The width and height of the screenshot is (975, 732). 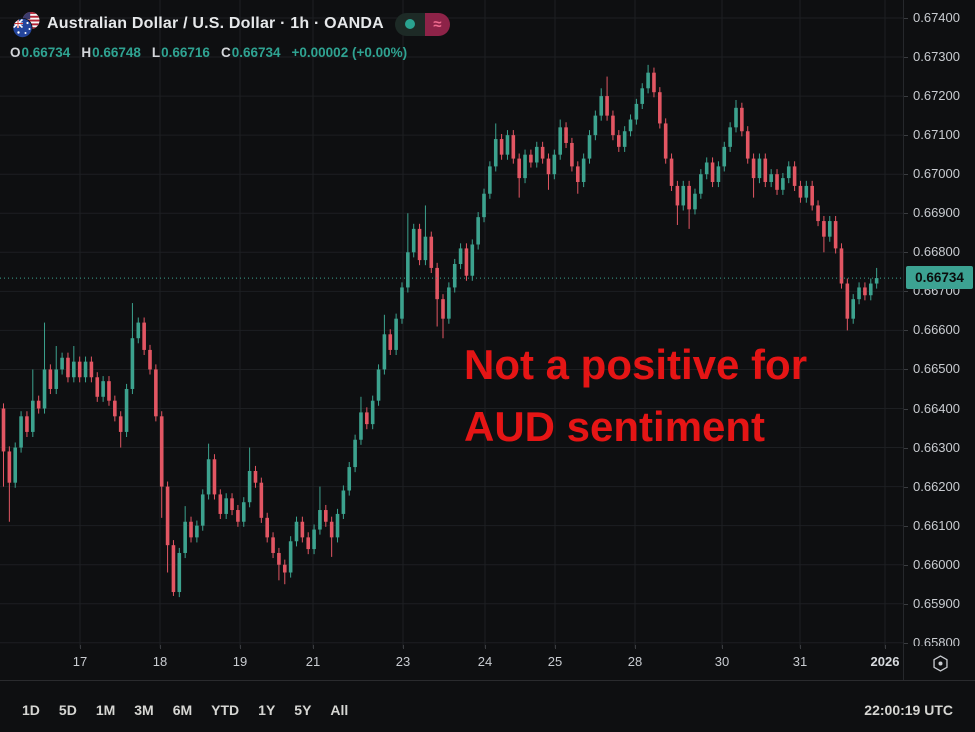 I want to click on price-axis-label: 0.66600, so click(x=936, y=330).